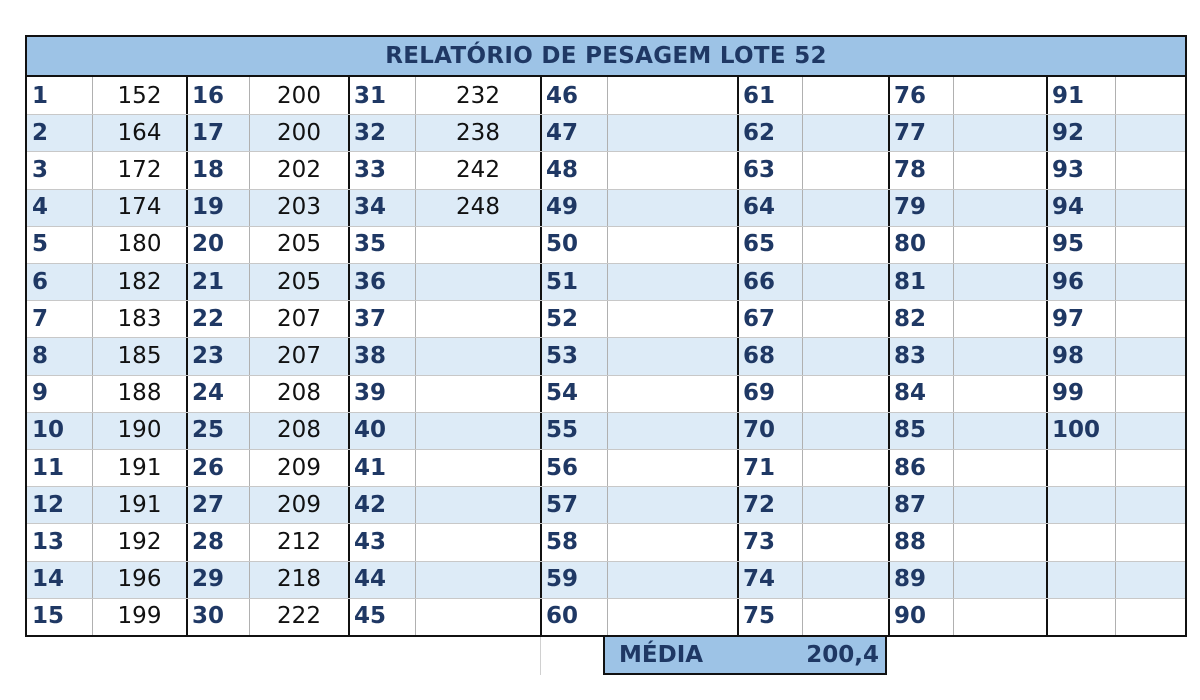  What do you see at coordinates (921, 133) in the screenshot?
I see `animal-number: 77` at bounding box center [921, 133].